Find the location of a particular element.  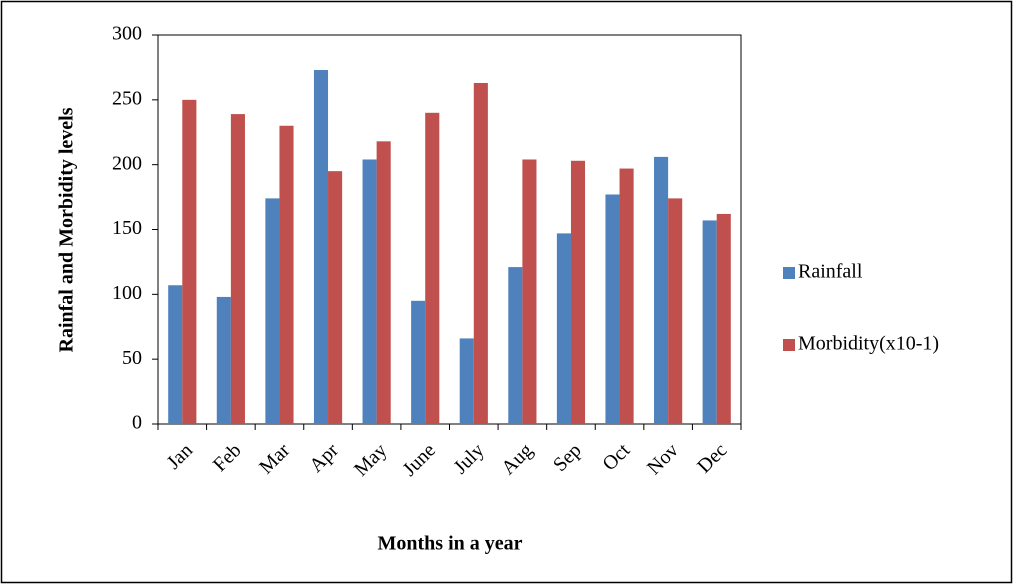

y-axis-title: Rainfal and Morbidity levels is located at coordinates (67, 229).